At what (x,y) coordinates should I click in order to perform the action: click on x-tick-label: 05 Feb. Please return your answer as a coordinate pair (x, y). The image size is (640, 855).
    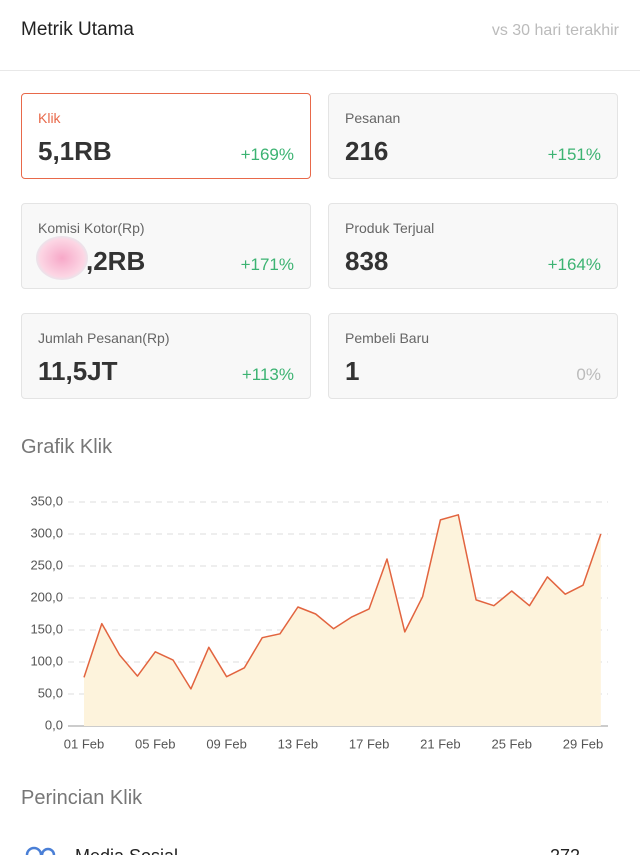
    Looking at the image, I should click on (155, 743).